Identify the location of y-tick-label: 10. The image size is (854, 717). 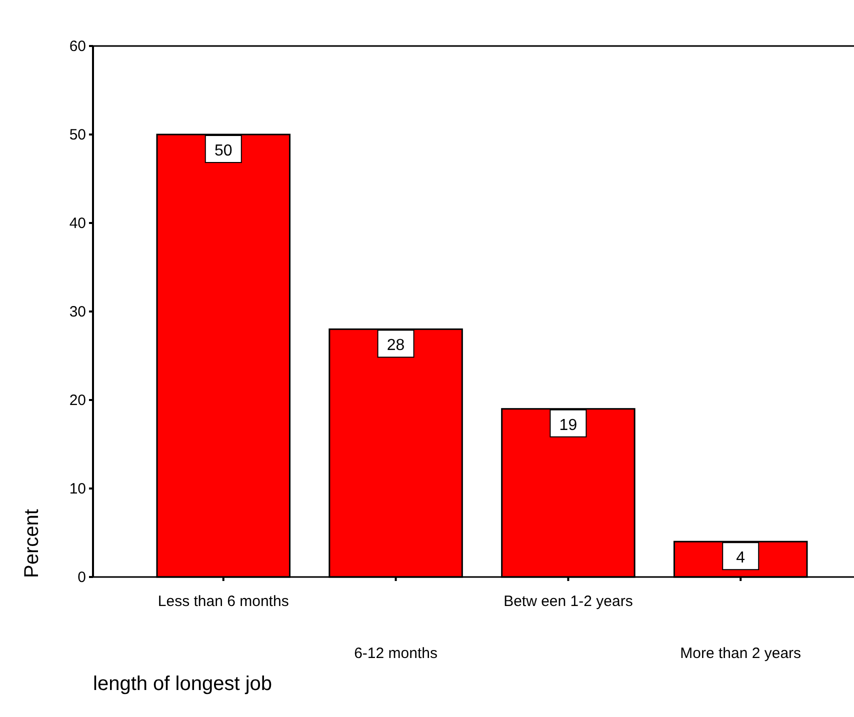
(77, 489).